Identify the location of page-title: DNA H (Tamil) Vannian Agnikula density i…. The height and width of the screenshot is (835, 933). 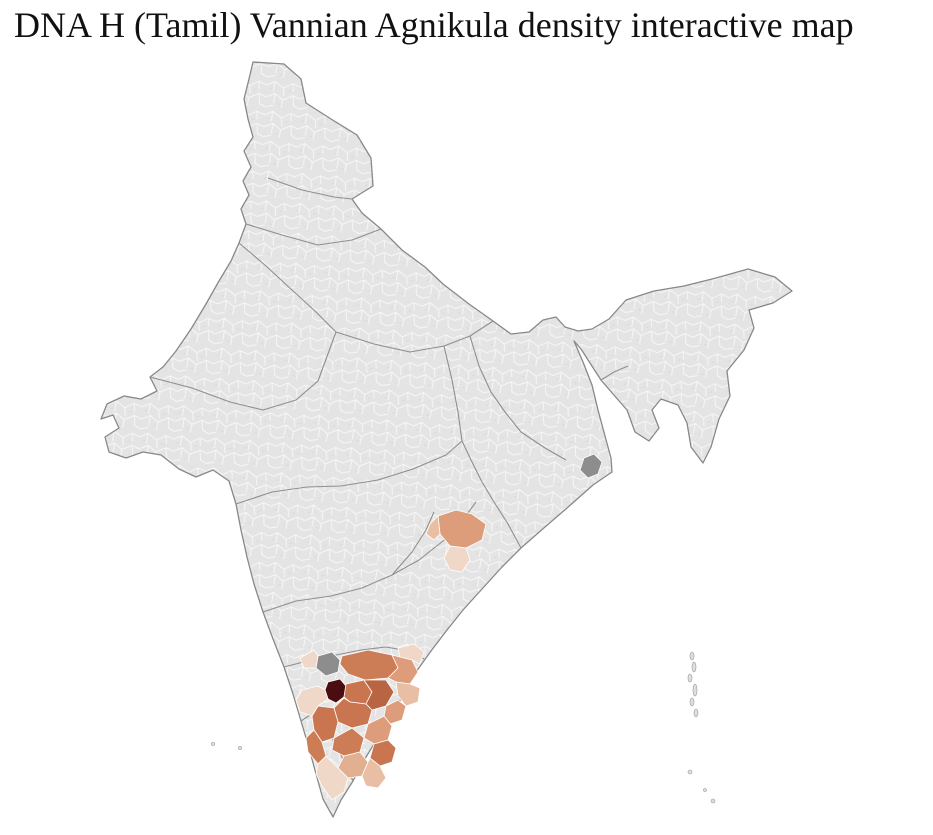
(434, 25).